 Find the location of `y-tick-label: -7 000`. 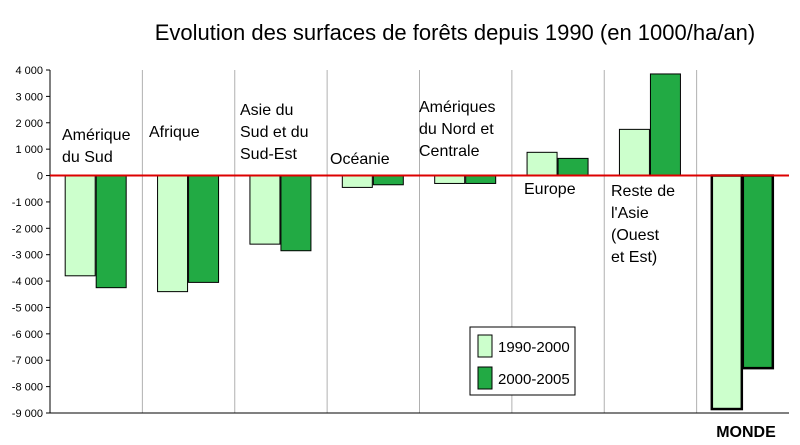

y-tick-label: -7 000 is located at coordinates (27, 361).